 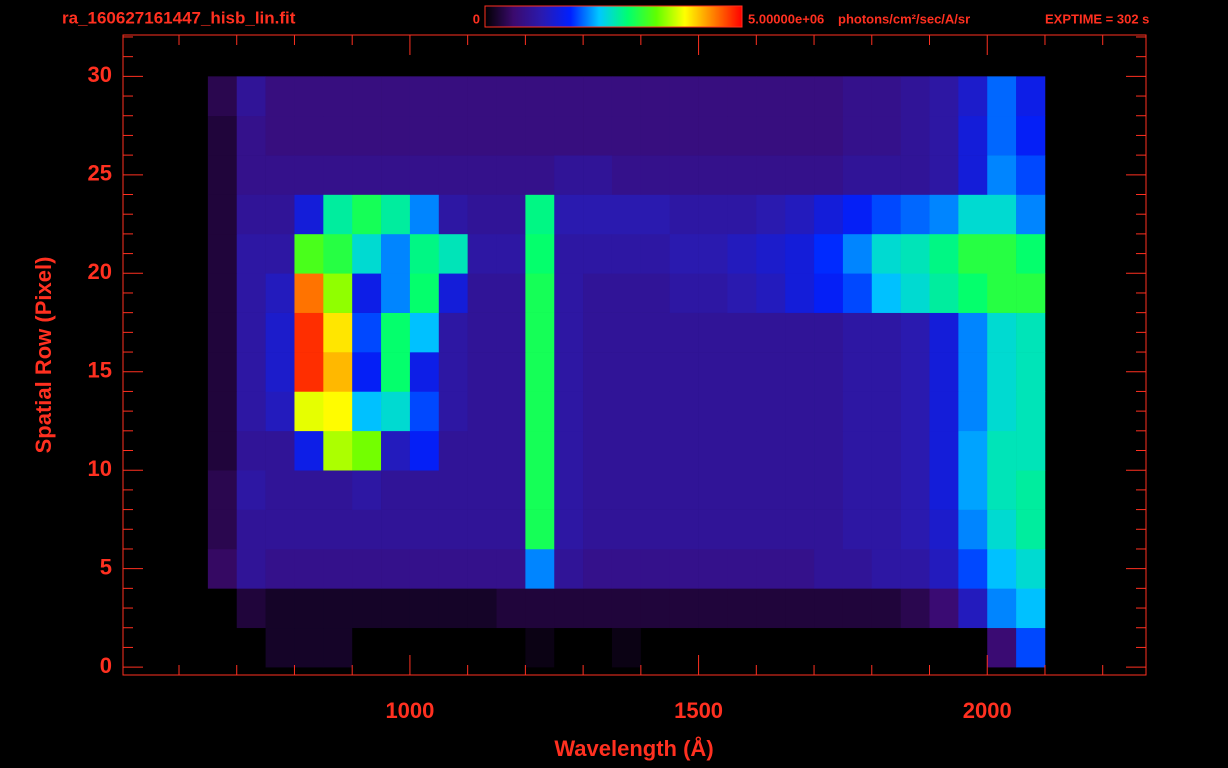 What do you see at coordinates (179, 17) in the screenshot?
I see `chart-title: ra_160627161447_hisb_lin.fit` at bounding box center [179, 17].